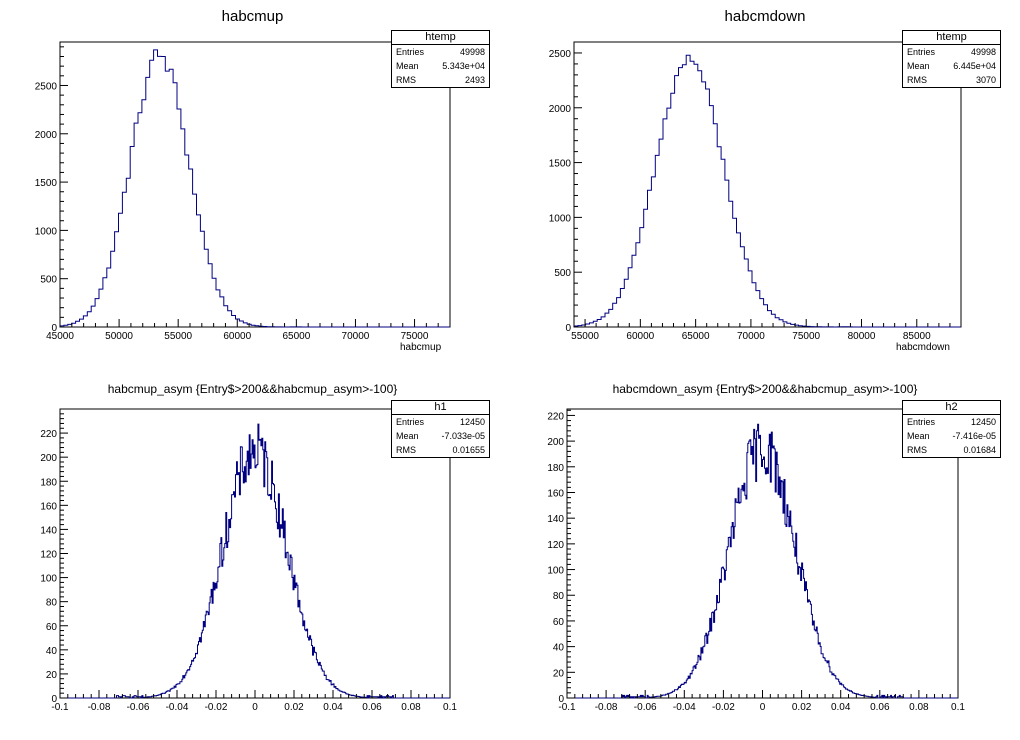  Describe the element at coordinates (974, 66) in the screenshot. I see `stats-mean-value: 6.445e+04` at that location.